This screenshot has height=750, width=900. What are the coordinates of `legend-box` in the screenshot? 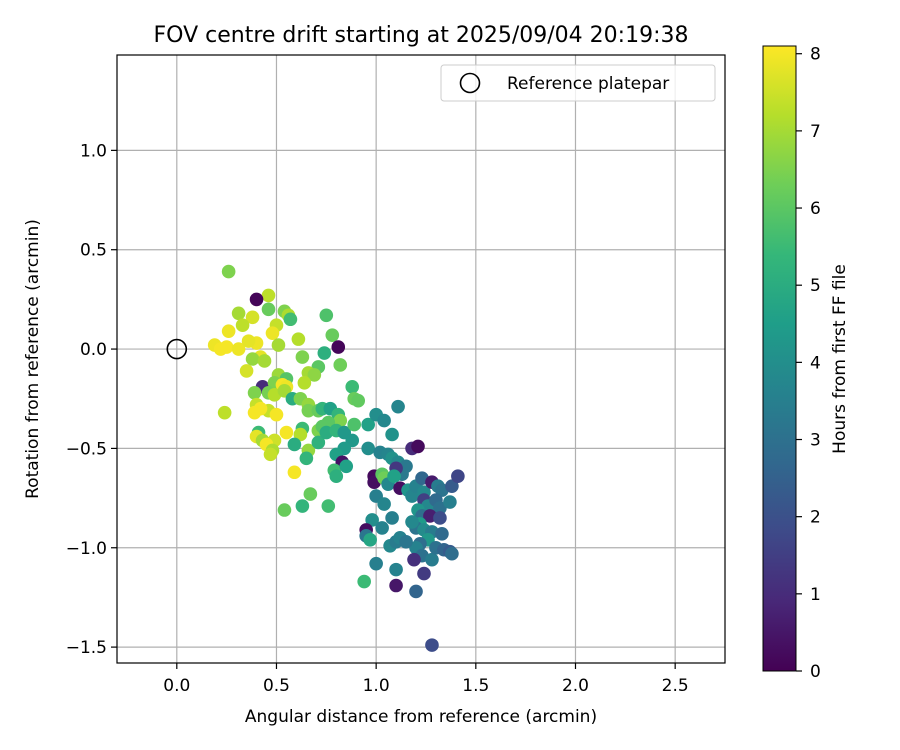 It's located at (578, 83).